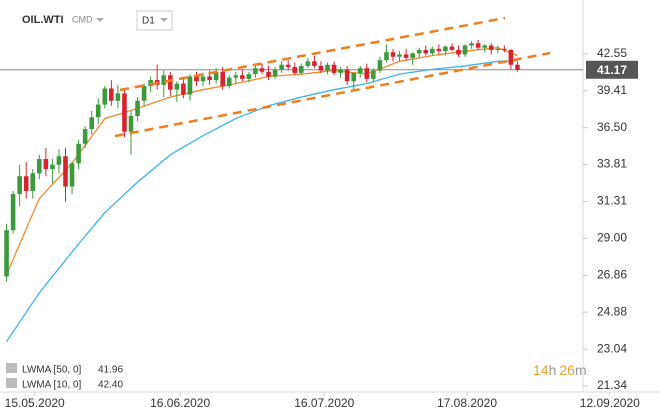  Describe the element at coordinates (612, 201) in the screenshot. I see `y-tick-label: 31.31` at that location.